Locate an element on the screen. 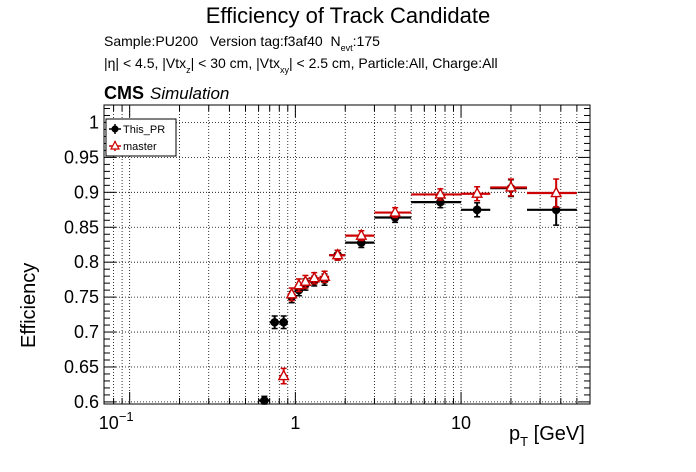  cut-rest: | < 2.5 cm, Particle:All, Charge:All is located at coordinates (393, 63).